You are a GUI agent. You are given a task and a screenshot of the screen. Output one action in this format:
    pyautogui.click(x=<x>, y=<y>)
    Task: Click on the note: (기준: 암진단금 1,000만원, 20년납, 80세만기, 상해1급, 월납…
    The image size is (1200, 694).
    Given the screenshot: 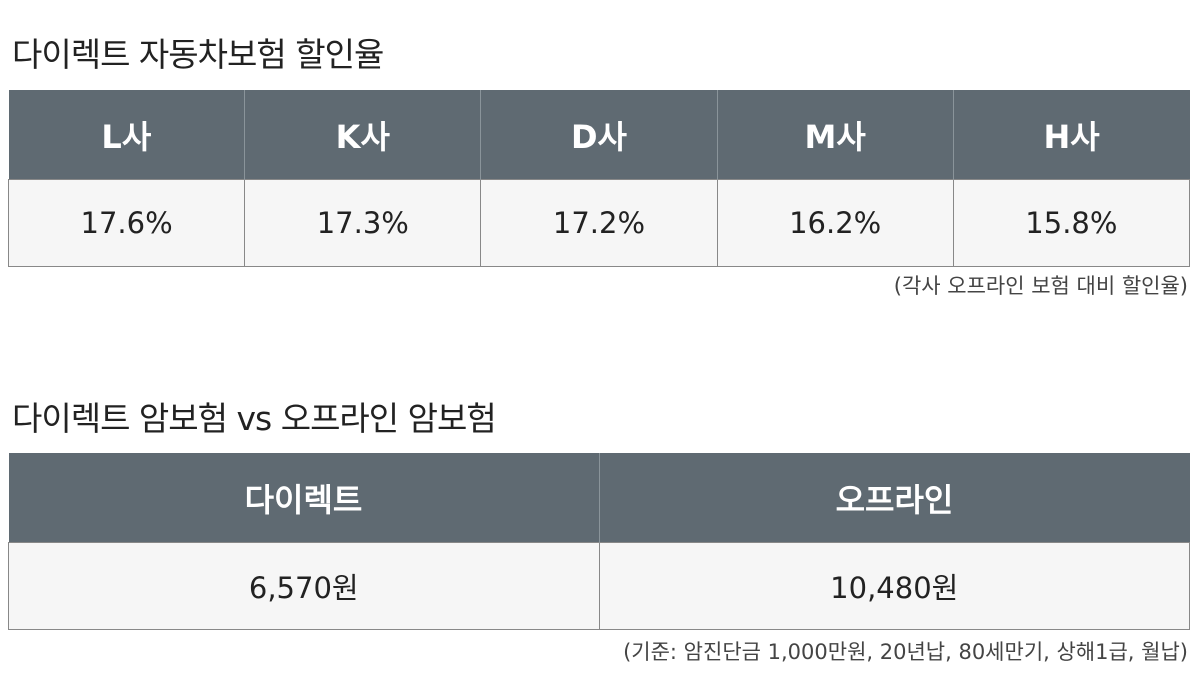 What is the action you would take?
    pyautogui.click(x=905, y=652)
    